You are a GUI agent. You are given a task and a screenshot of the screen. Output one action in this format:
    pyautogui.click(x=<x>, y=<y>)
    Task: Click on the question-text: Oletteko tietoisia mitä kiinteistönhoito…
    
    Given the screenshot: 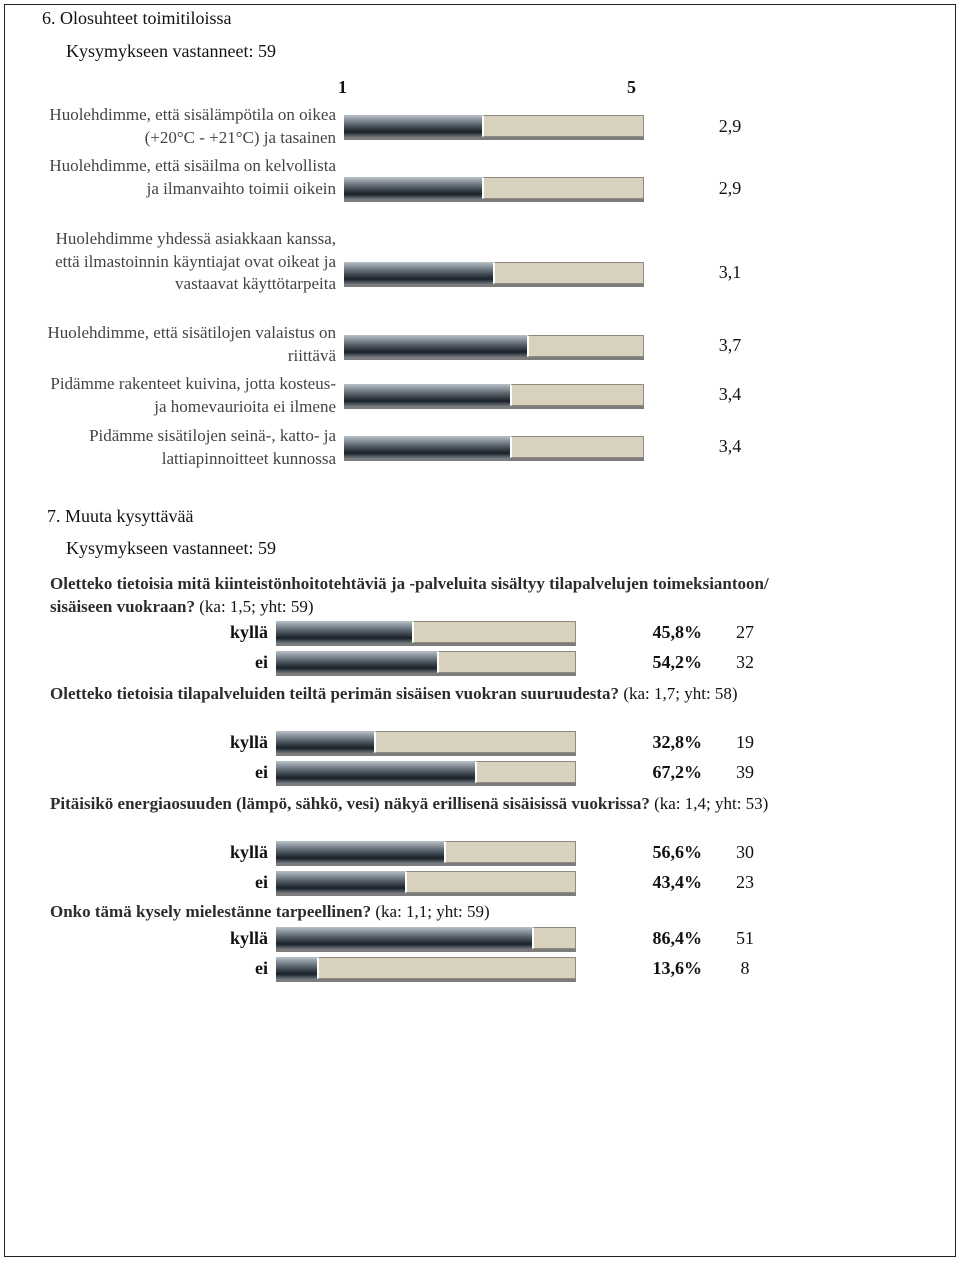 What is the action you would take?
    pyautogui.click(x=430, y=595)
    